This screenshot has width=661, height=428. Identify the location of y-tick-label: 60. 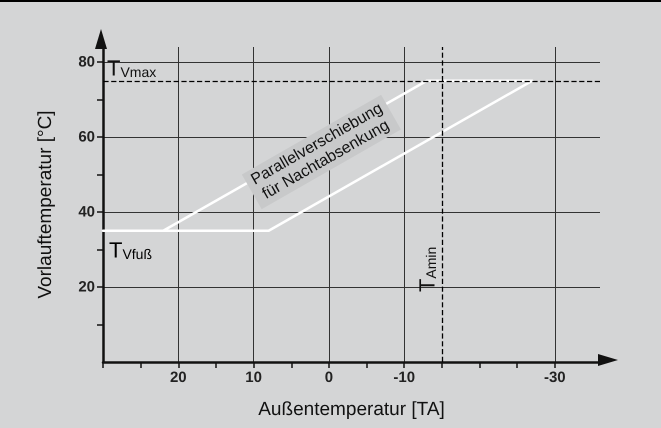
(86, 137).